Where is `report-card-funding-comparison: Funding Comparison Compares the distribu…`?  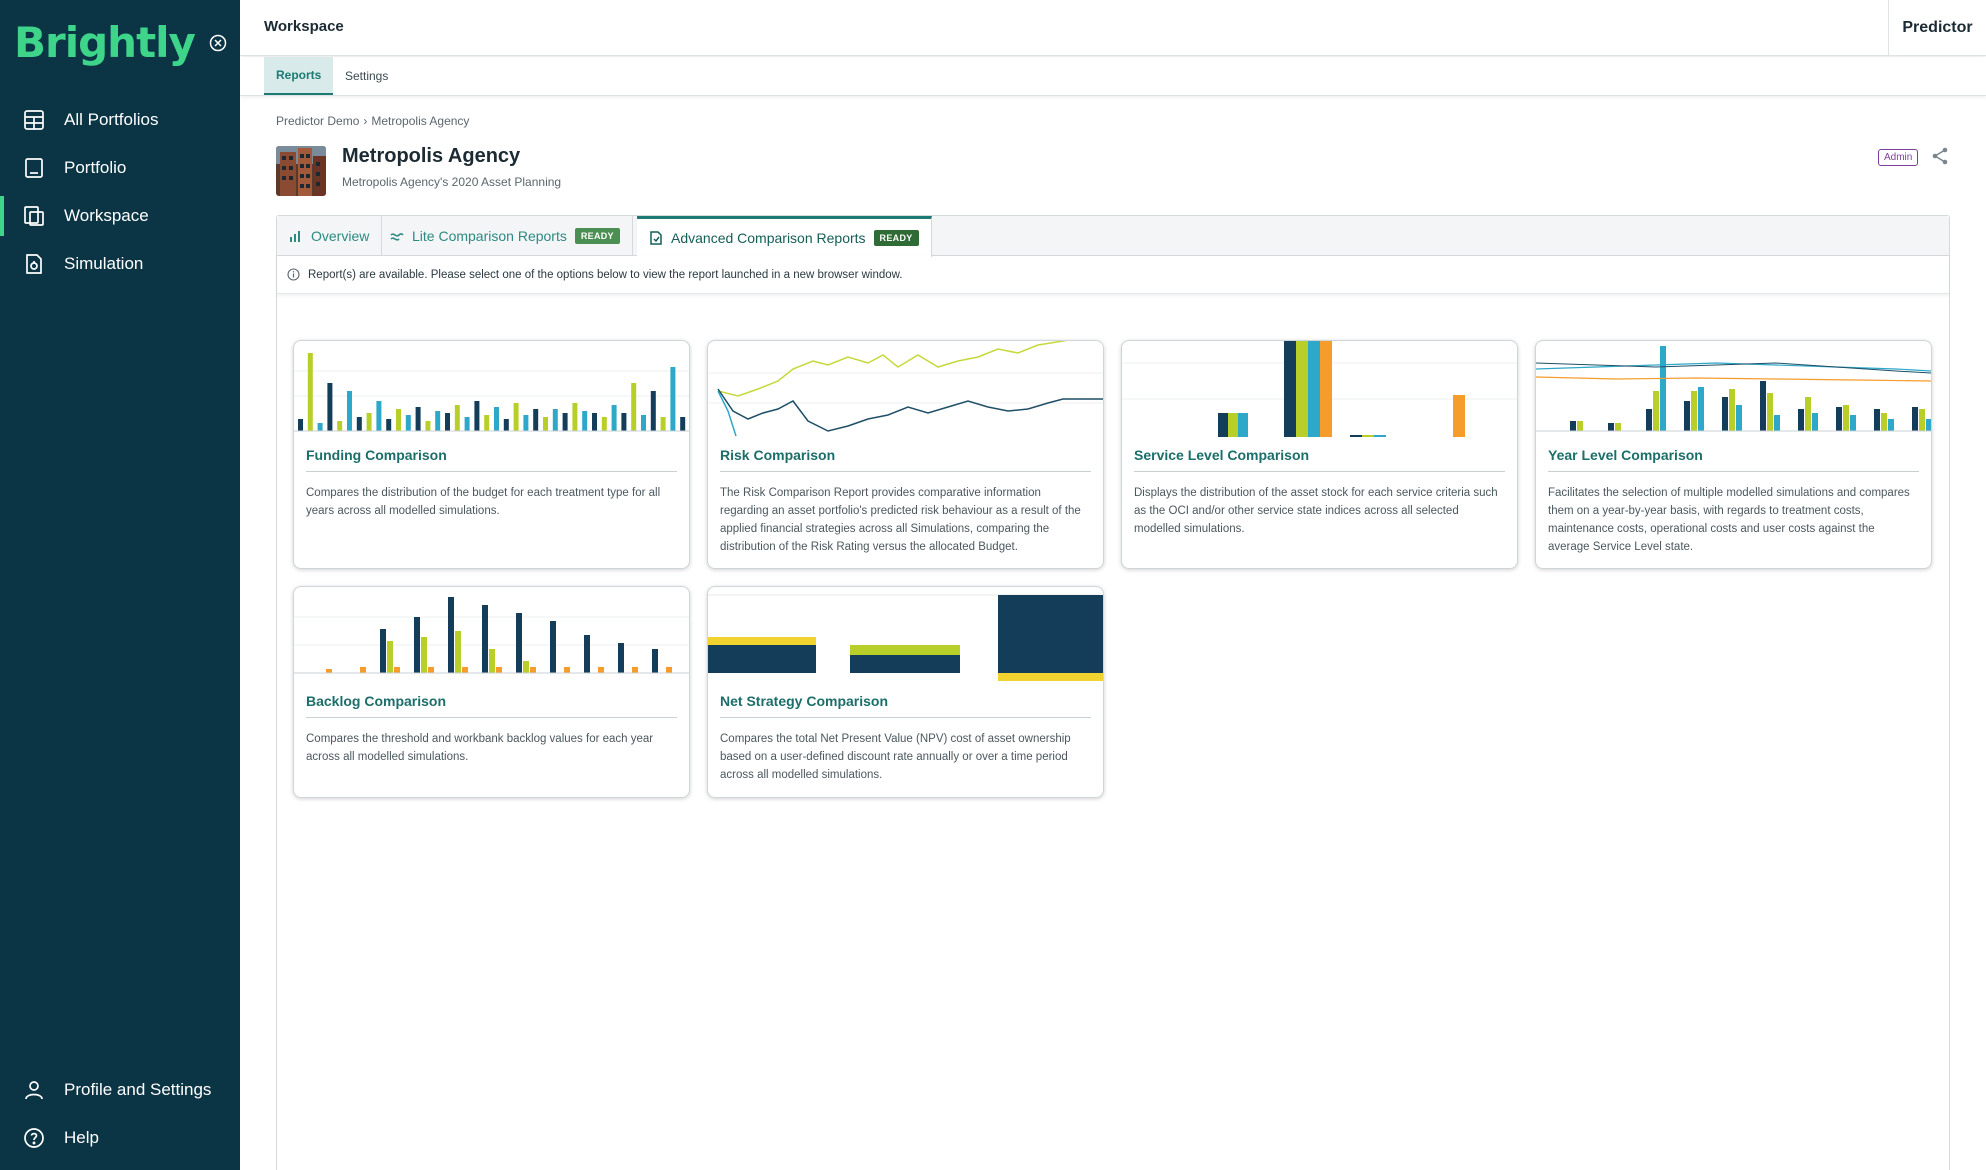
report-card-funding-comparison: Funding Comparison Compares the distribu… is located at coordinates (491, 454).